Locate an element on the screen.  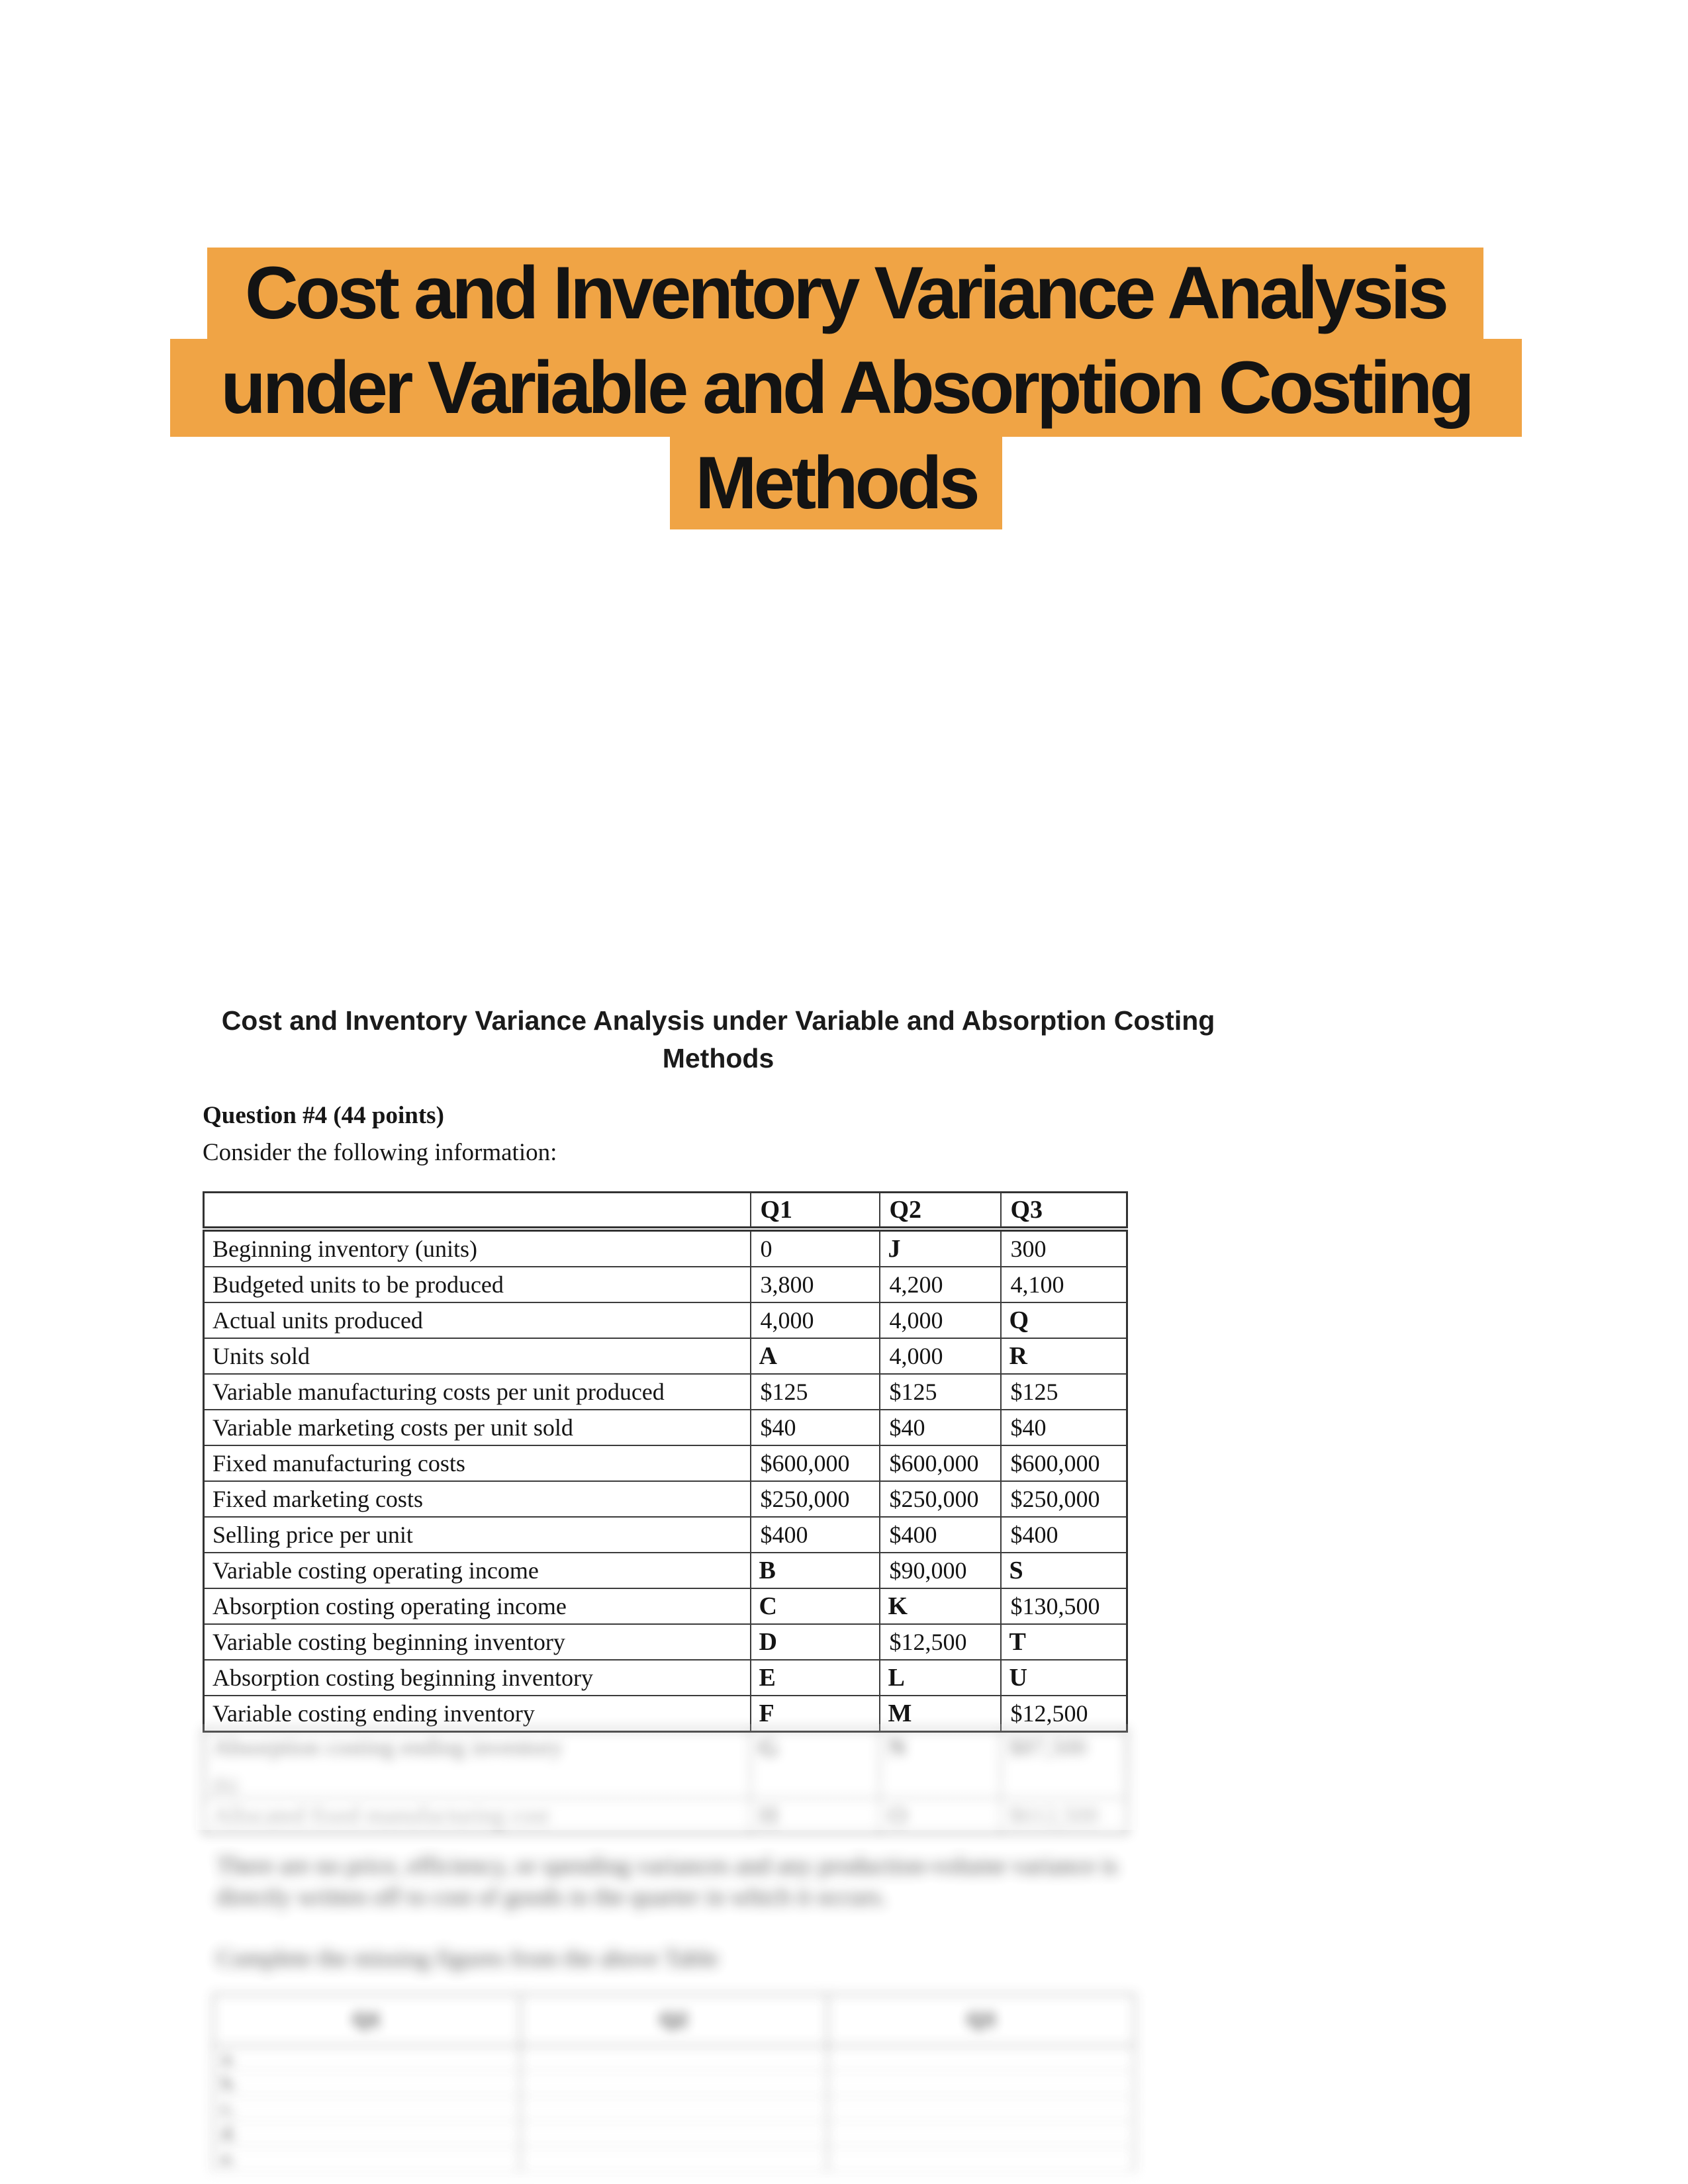
answer-table-row: d. is located at coordinates (673, 2134).